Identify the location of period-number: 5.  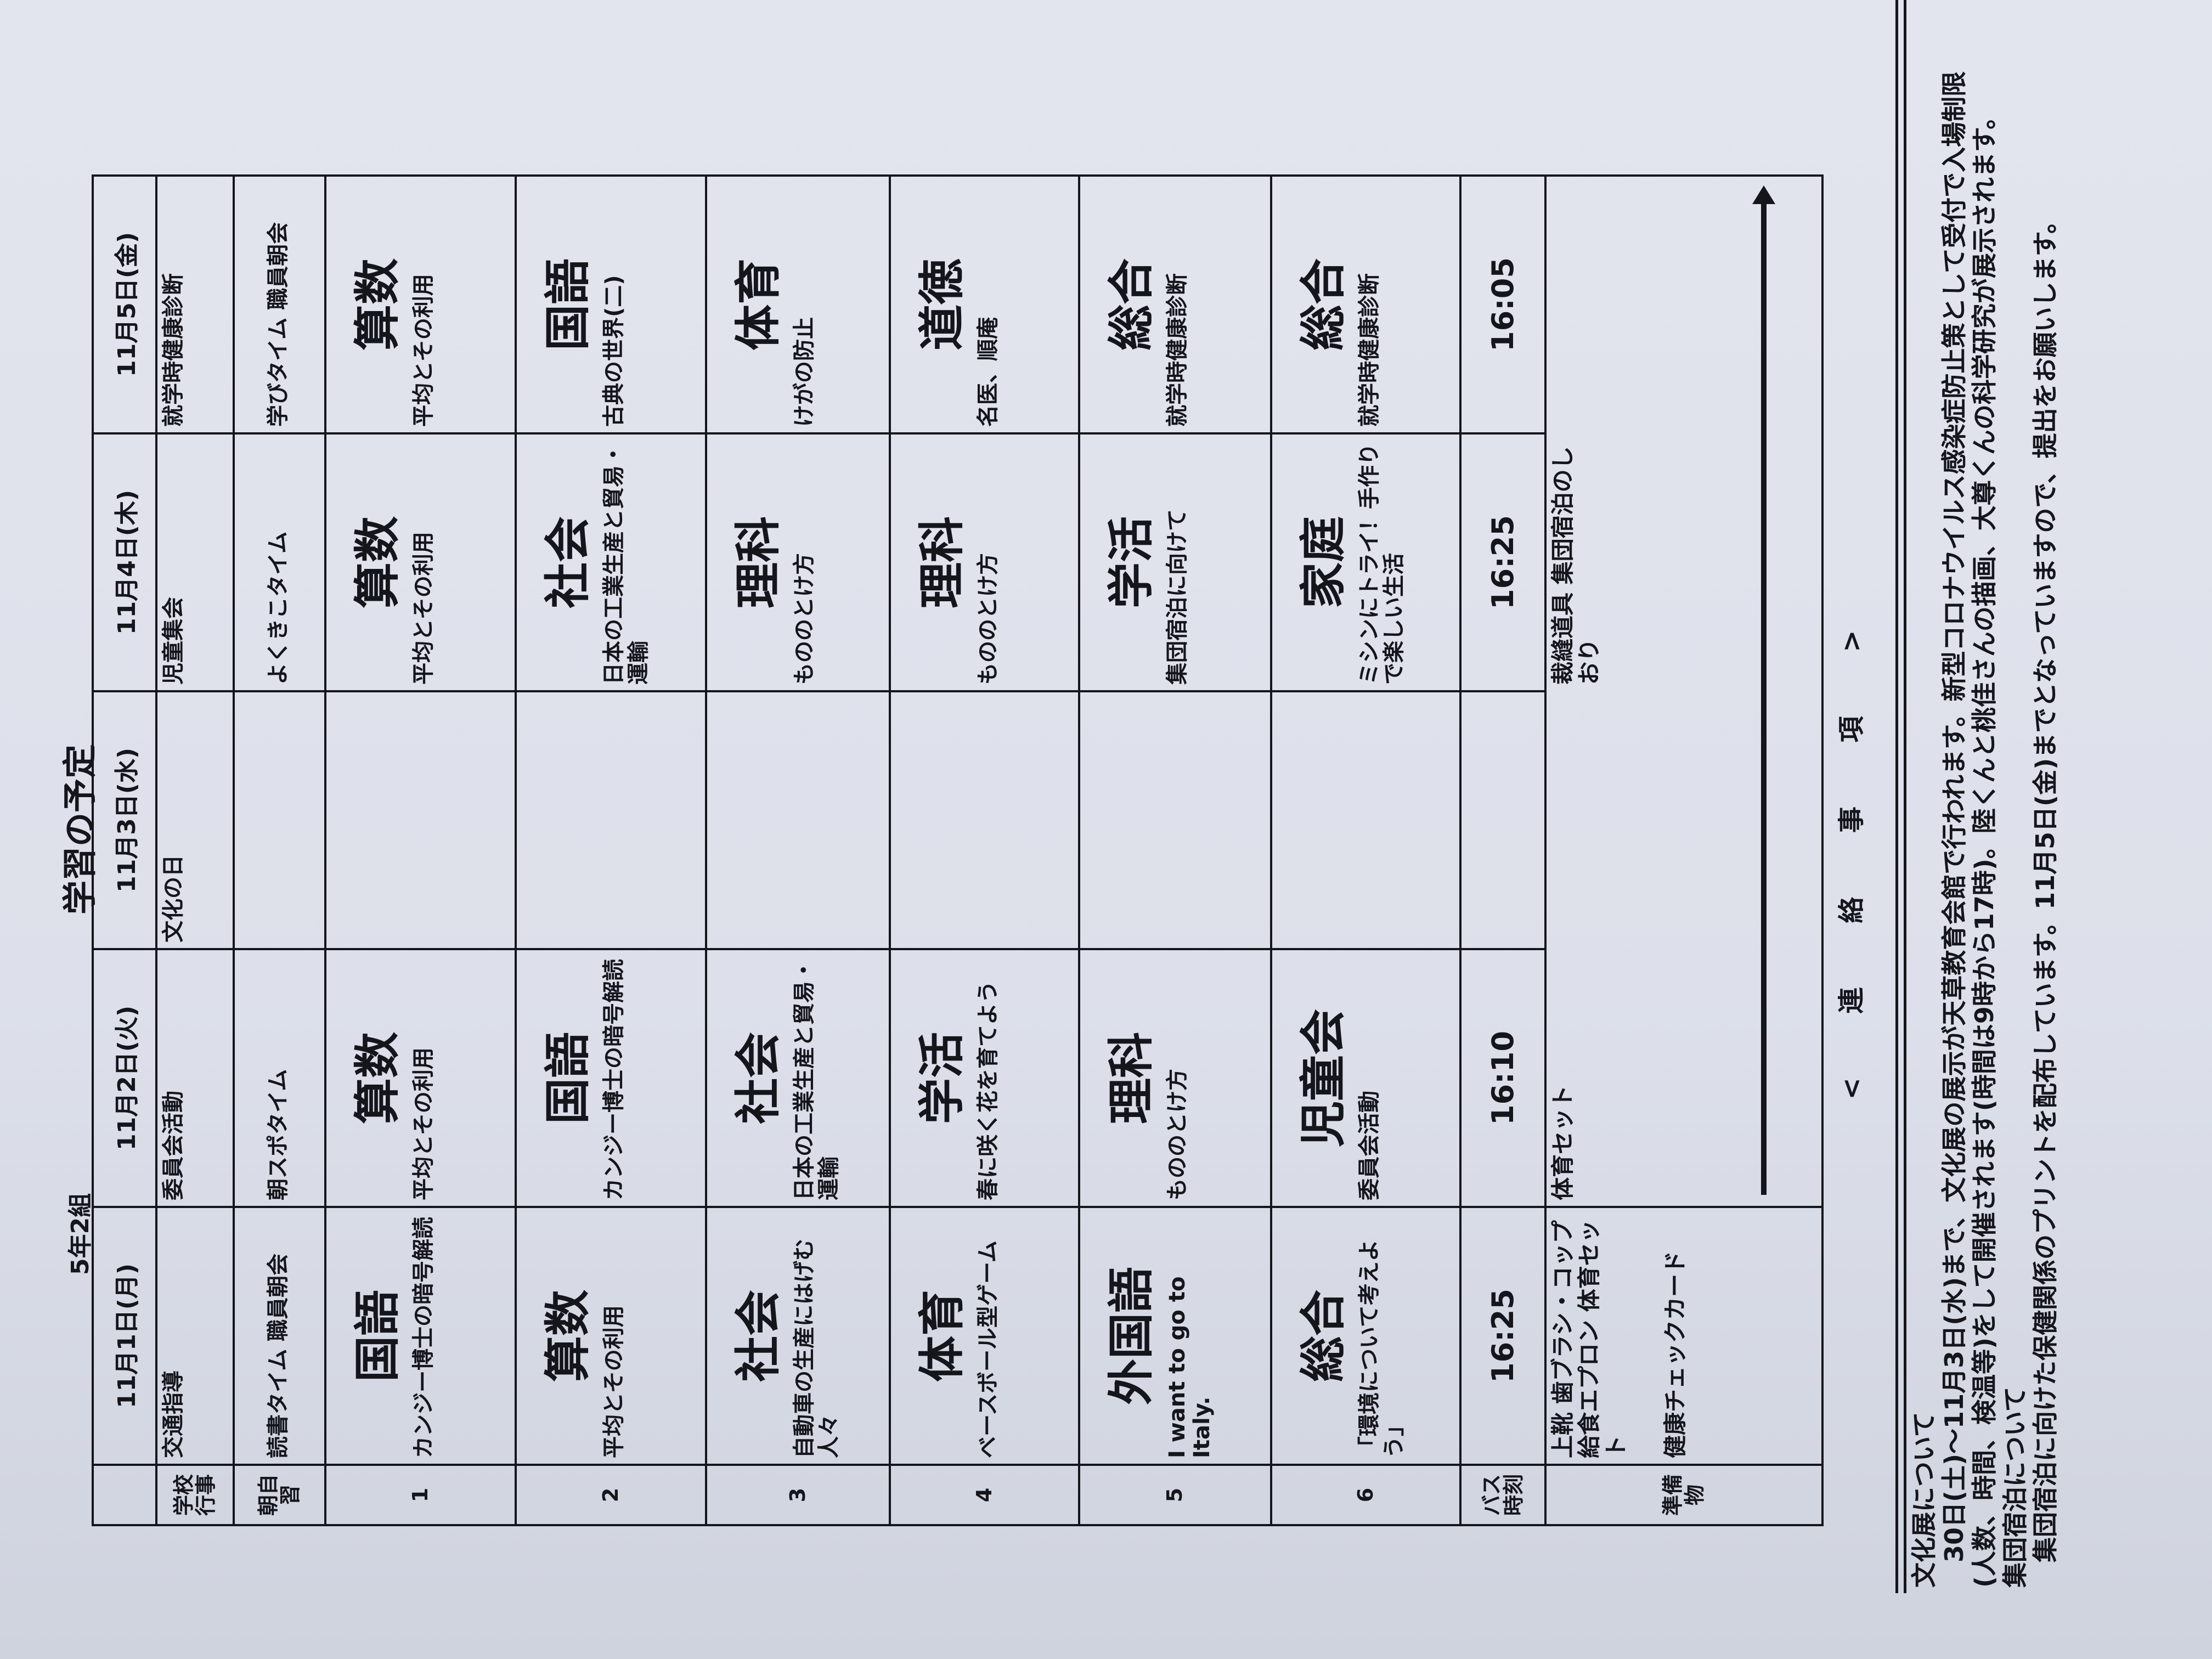
(1175, 1495).